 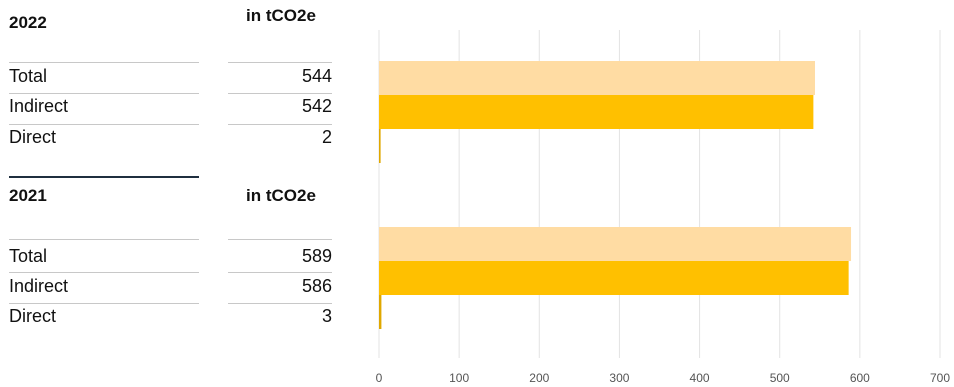 What do you see at coordinates (597, 78) in the screenshot?
I see `bar-total-2022` at bounding box center [597, 78].